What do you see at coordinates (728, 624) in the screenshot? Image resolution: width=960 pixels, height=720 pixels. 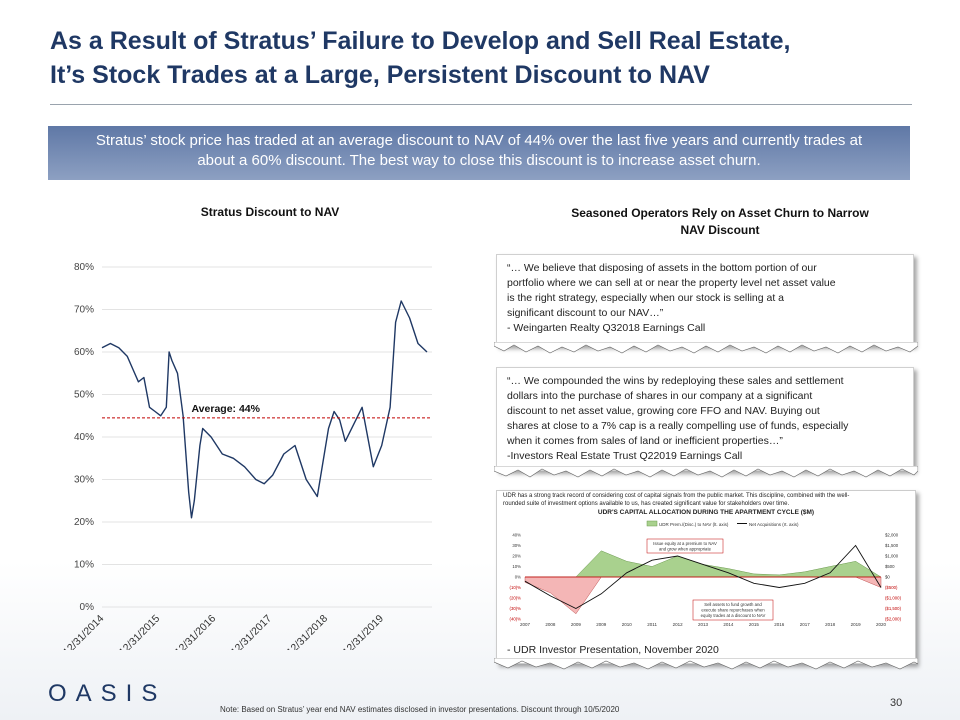 I see `udr-x-tick-label: 2014` at bounding box center [728, 624].